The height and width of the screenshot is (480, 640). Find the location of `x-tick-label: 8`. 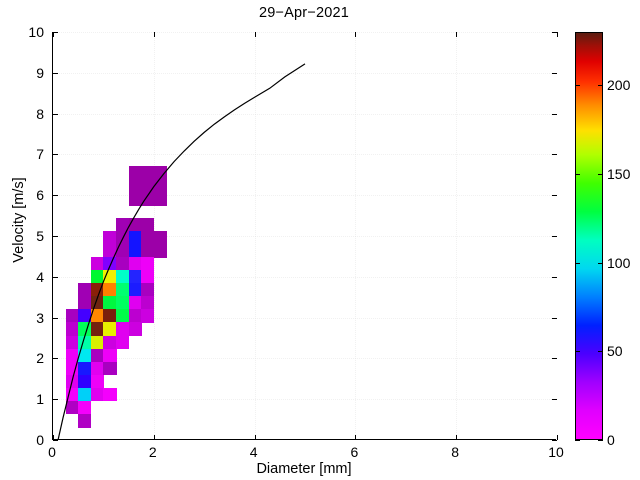

x-tick-label: 8 is located at coordinates (455, 452).